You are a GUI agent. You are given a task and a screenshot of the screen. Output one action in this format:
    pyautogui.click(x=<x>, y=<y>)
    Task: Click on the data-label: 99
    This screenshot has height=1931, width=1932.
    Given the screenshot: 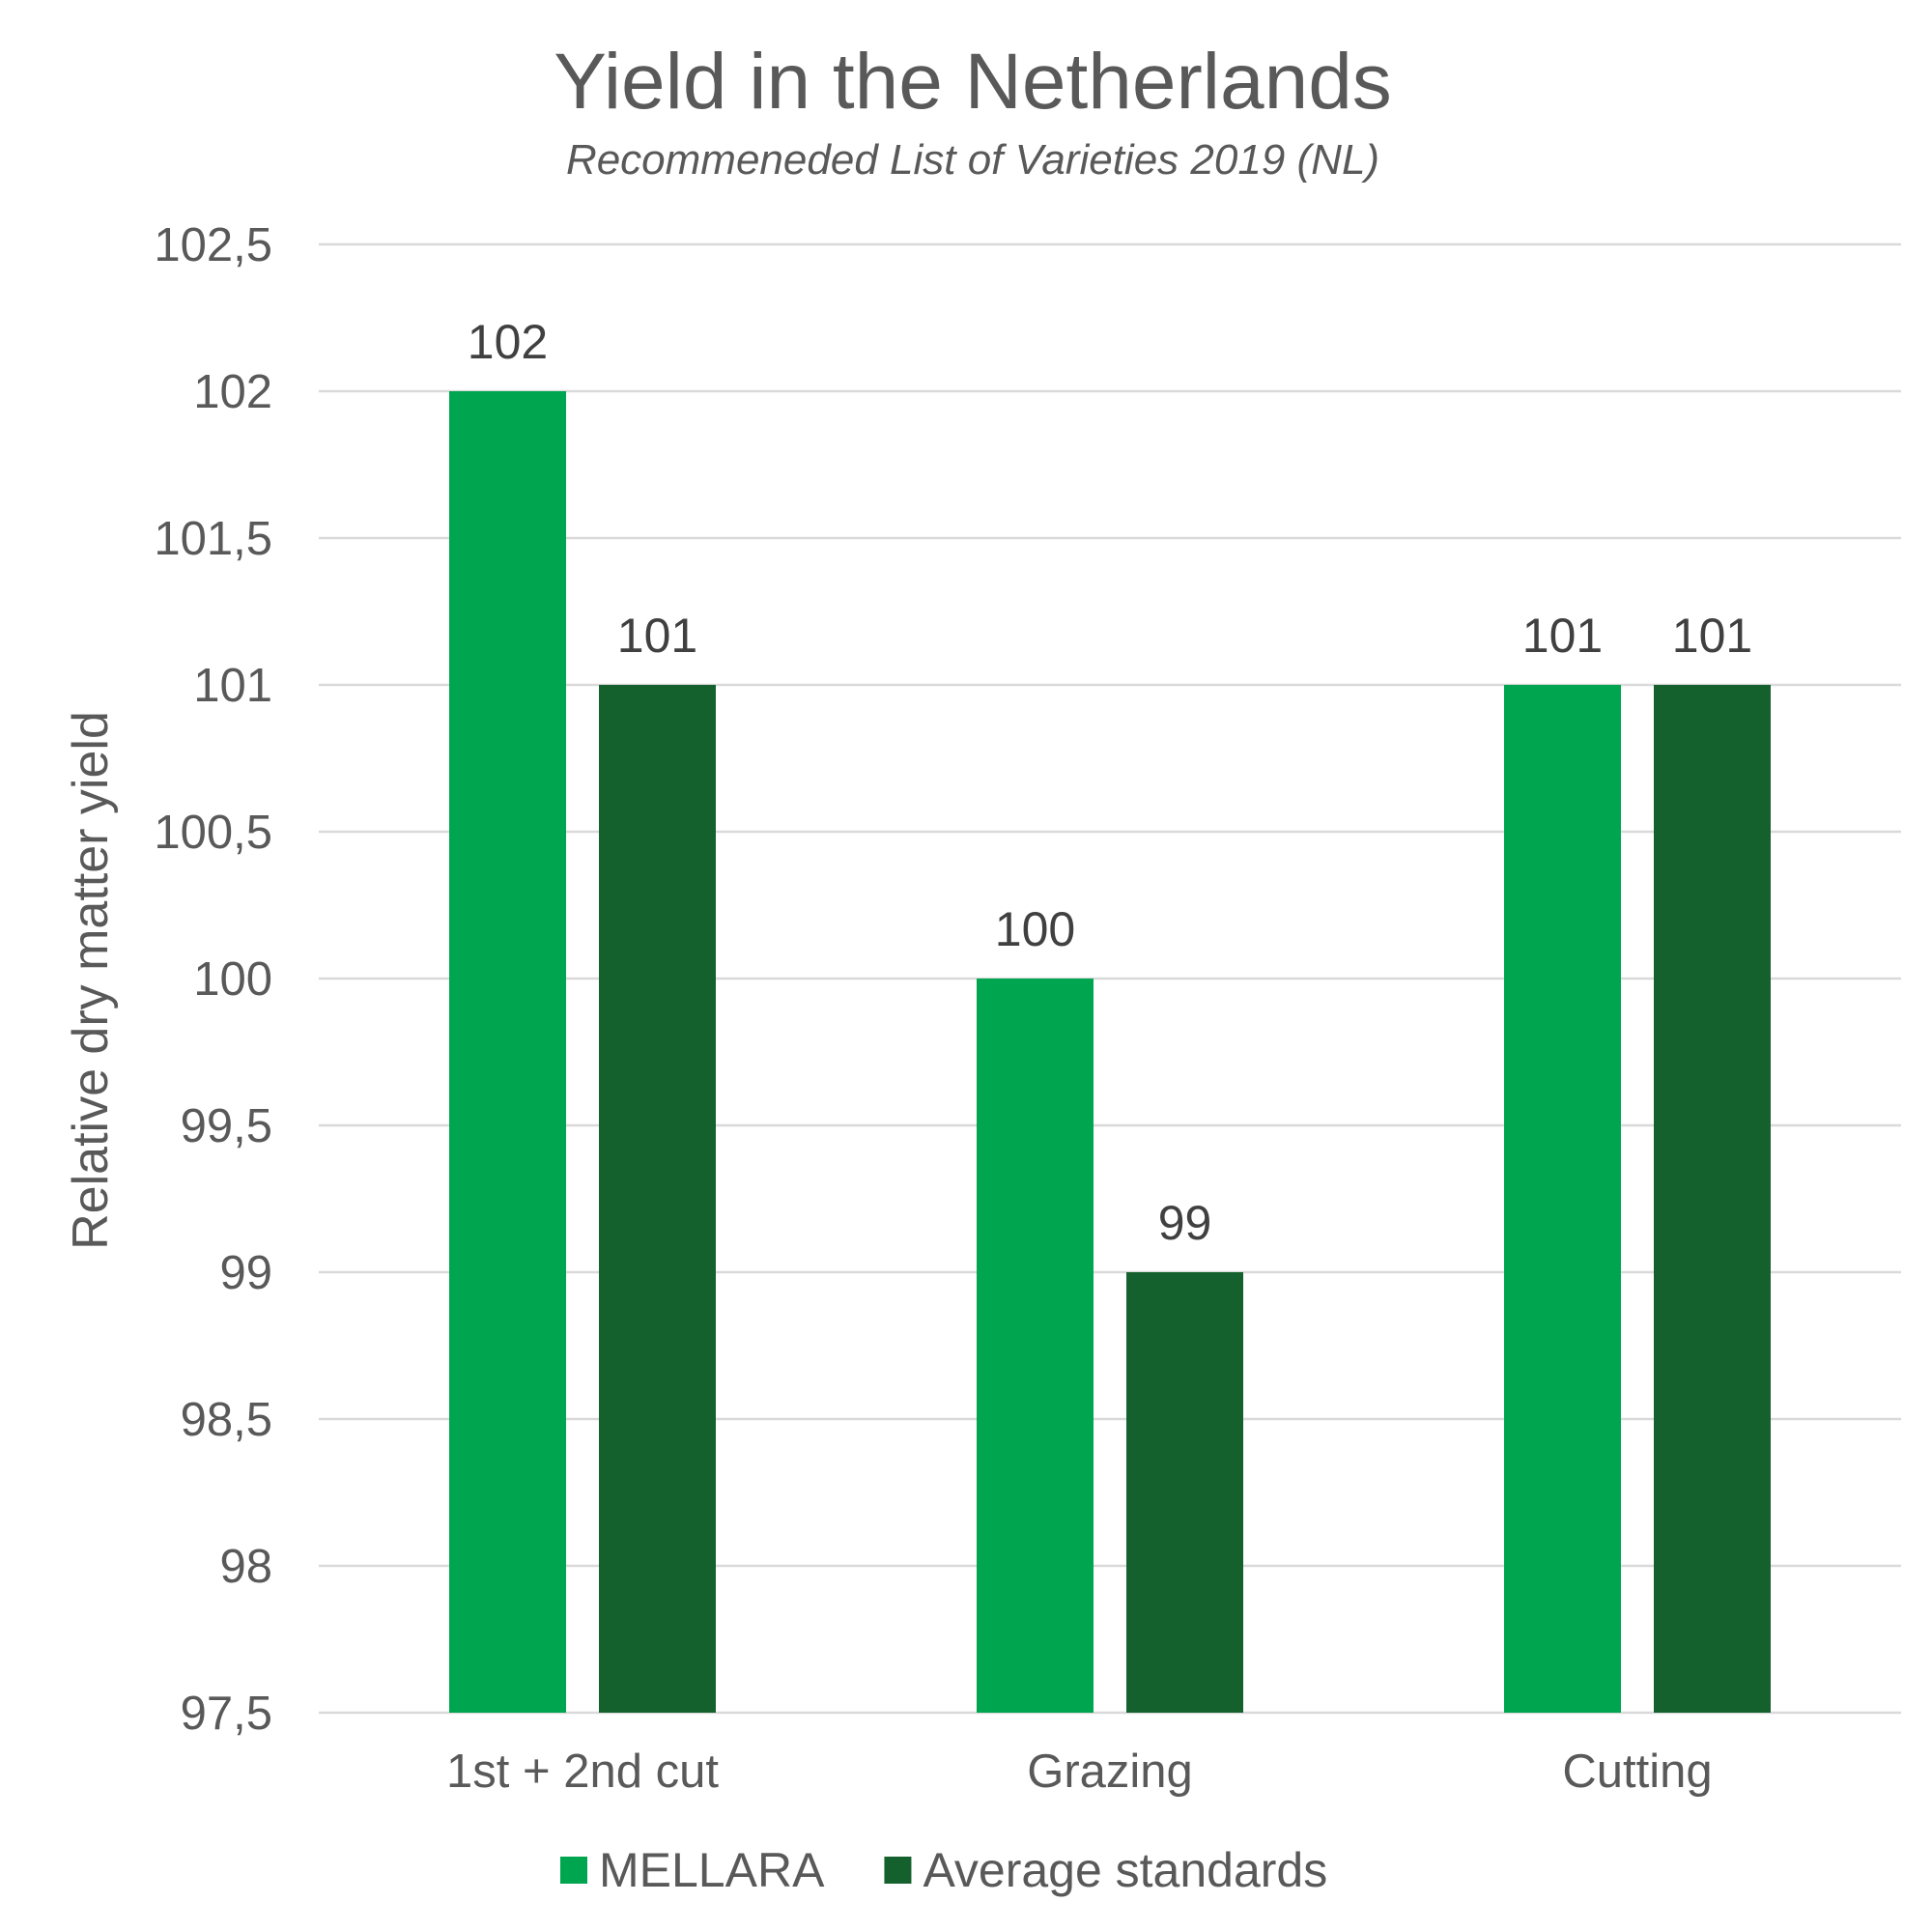 What is the action you would take?
    pyautogui.click(x=1185, y=1223)
    